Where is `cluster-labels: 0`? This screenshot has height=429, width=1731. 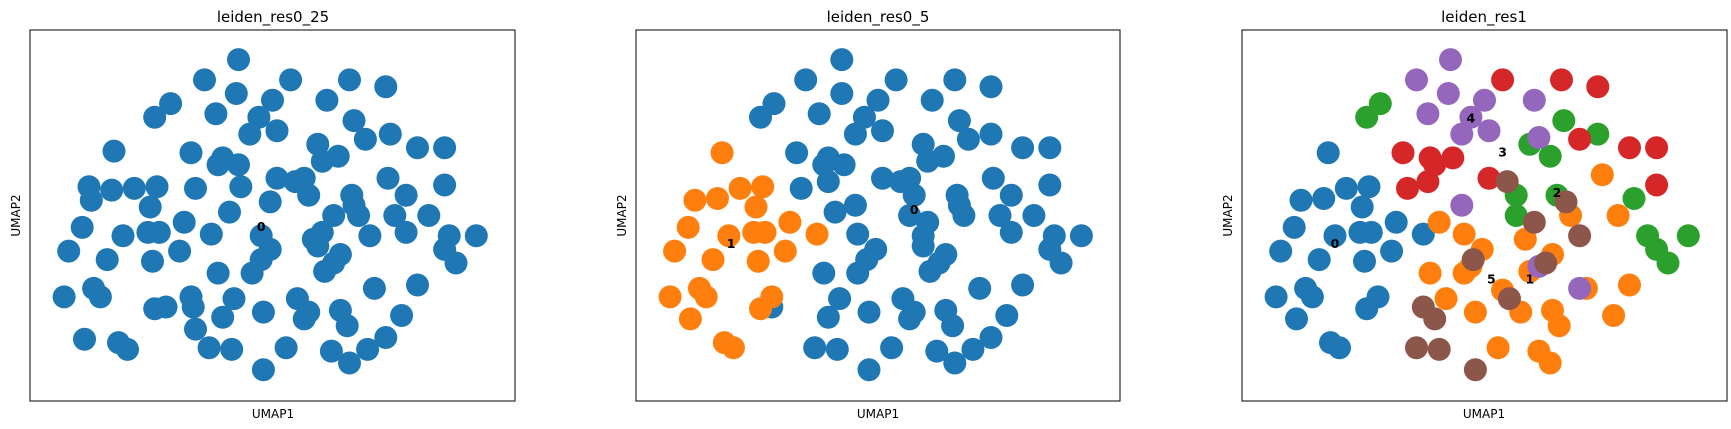
cluster-labels: 0 is located at coordinates (261, 226).